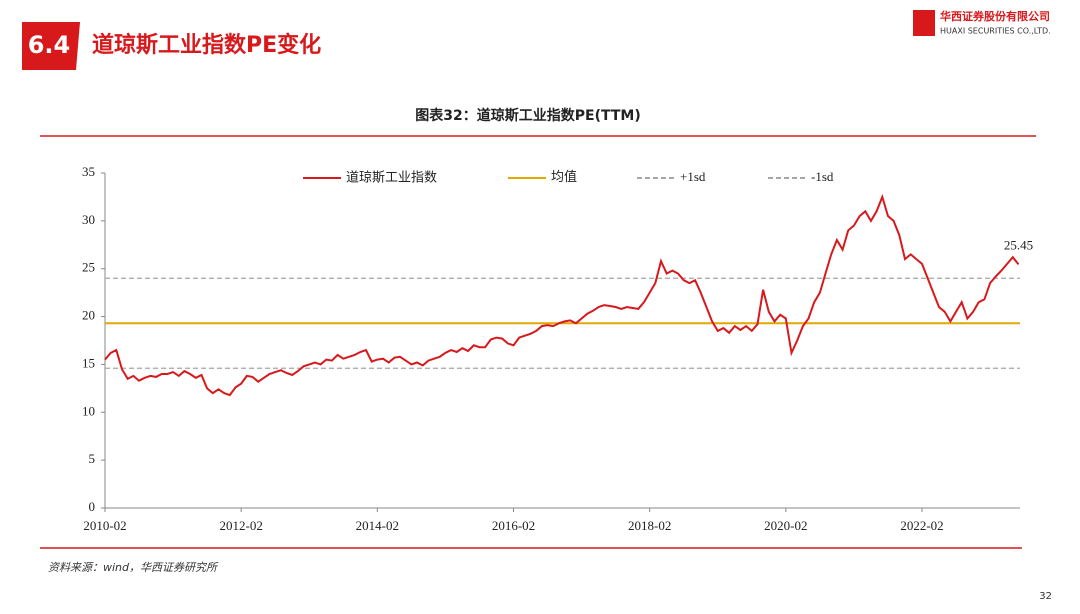 Image resolution: width=1080 pixels, height=614 pixels. I want to click on y-tick-label: 30, so click(88, 219).